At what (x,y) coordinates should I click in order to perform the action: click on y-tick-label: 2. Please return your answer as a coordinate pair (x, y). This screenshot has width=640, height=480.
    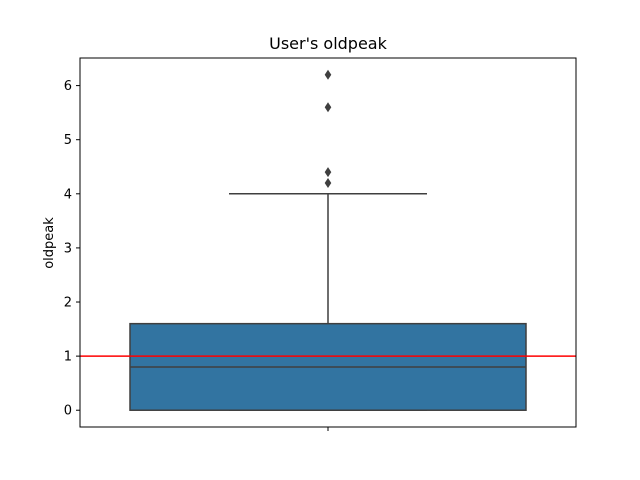
    Looking at the image, I should click on (68, 303).